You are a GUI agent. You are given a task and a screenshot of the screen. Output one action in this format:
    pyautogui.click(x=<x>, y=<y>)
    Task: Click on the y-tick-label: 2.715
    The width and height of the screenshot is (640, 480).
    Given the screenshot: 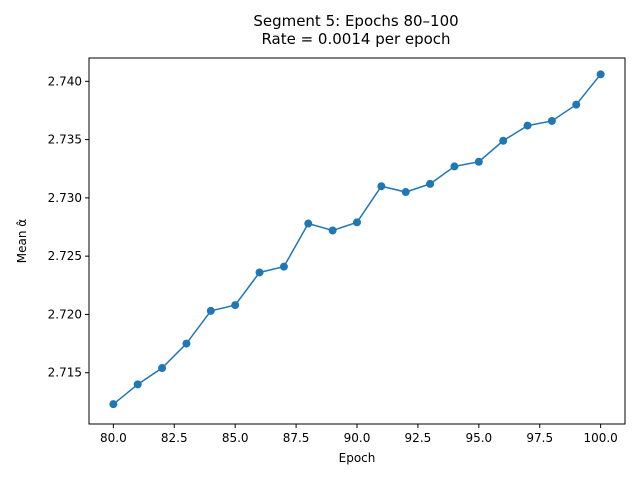 What is the action you would take?
    pyautogui.click(x=65, y=373)
    